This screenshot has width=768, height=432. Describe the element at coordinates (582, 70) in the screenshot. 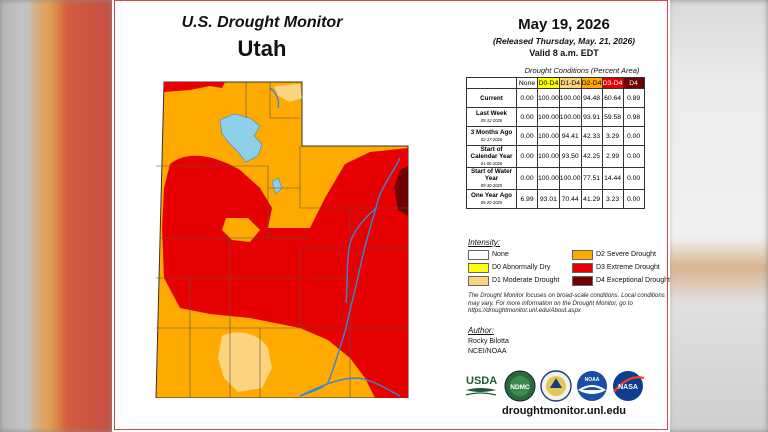

I see `table-caption: Drought Conditions (Percent Area)` at that location.